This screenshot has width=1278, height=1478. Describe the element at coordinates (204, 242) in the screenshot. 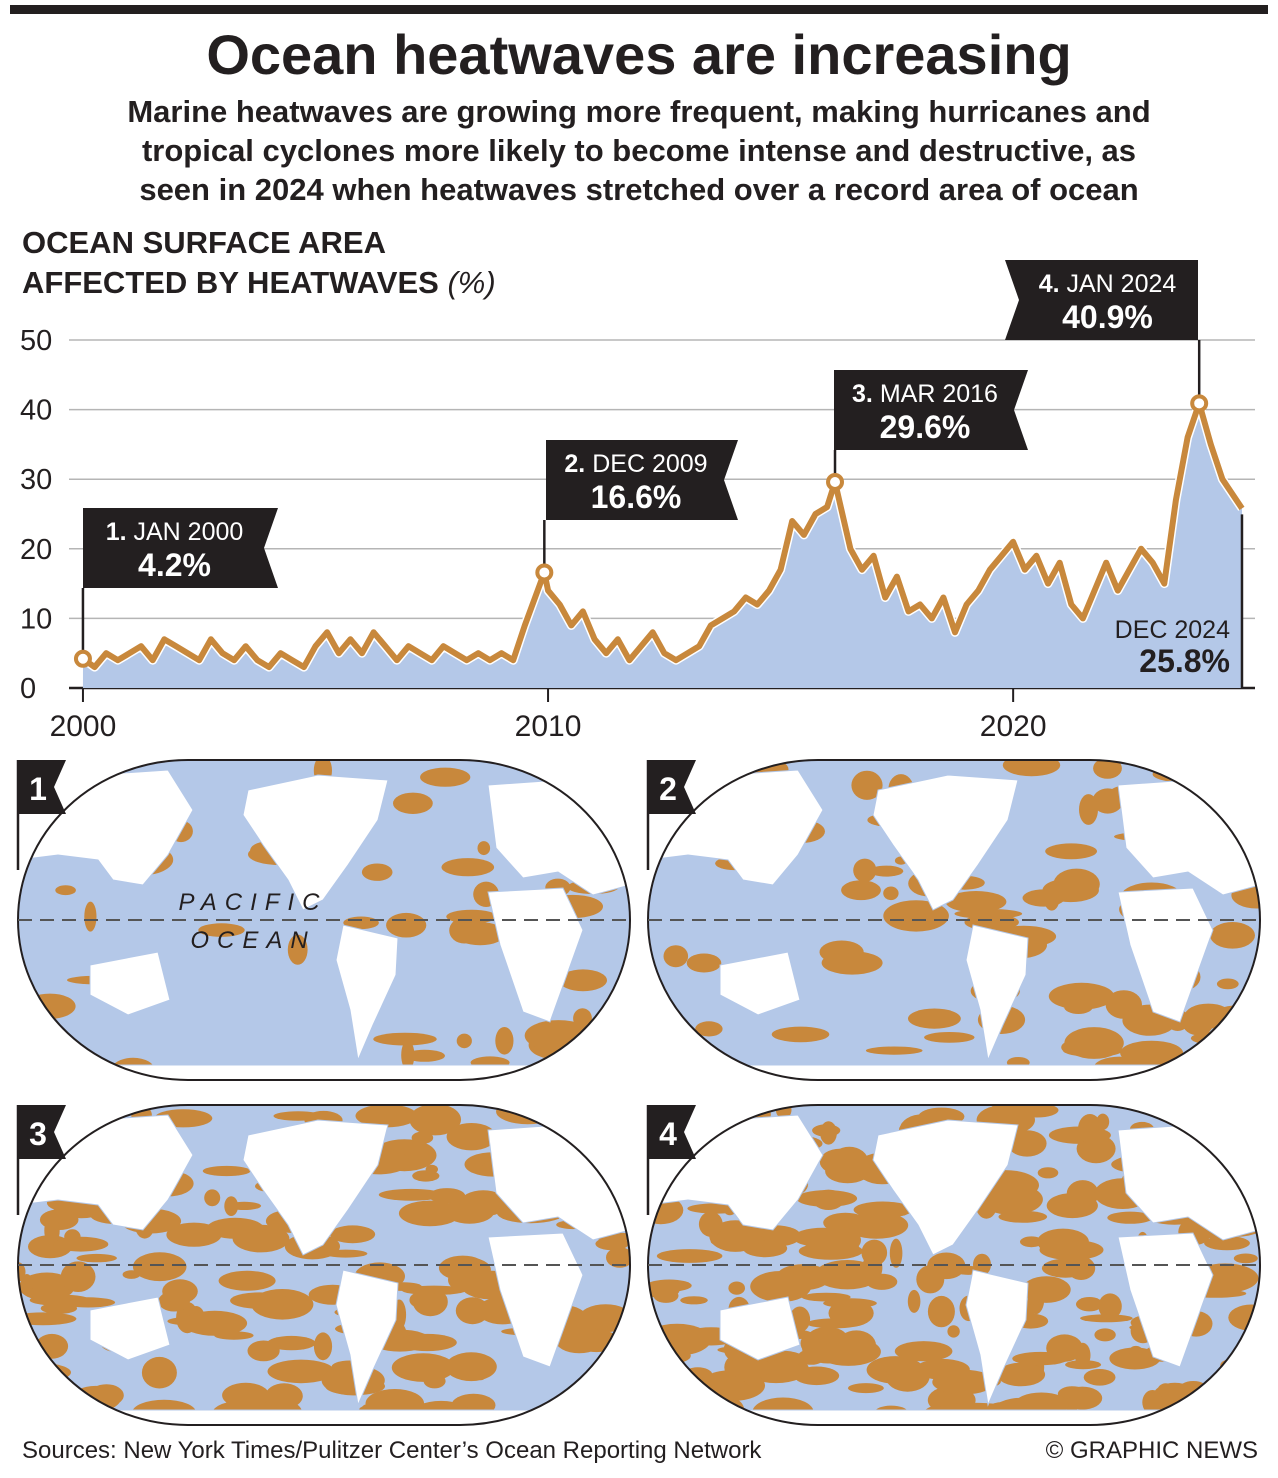

I see `axis-title: OCEAN SURFACE AREA` at that location.